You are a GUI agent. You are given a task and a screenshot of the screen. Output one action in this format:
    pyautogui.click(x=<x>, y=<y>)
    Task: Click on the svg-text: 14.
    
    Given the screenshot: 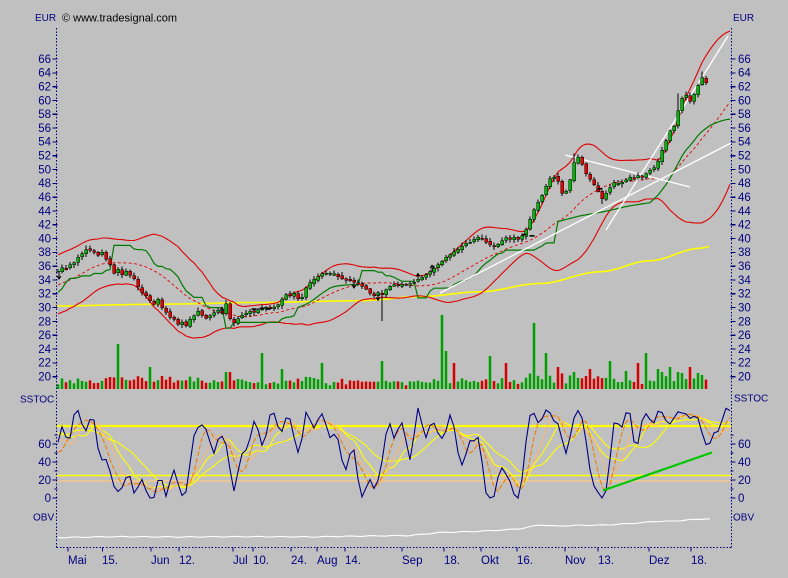 What is the action you would take?
    pyautogui.click(x=353, y=561)
    